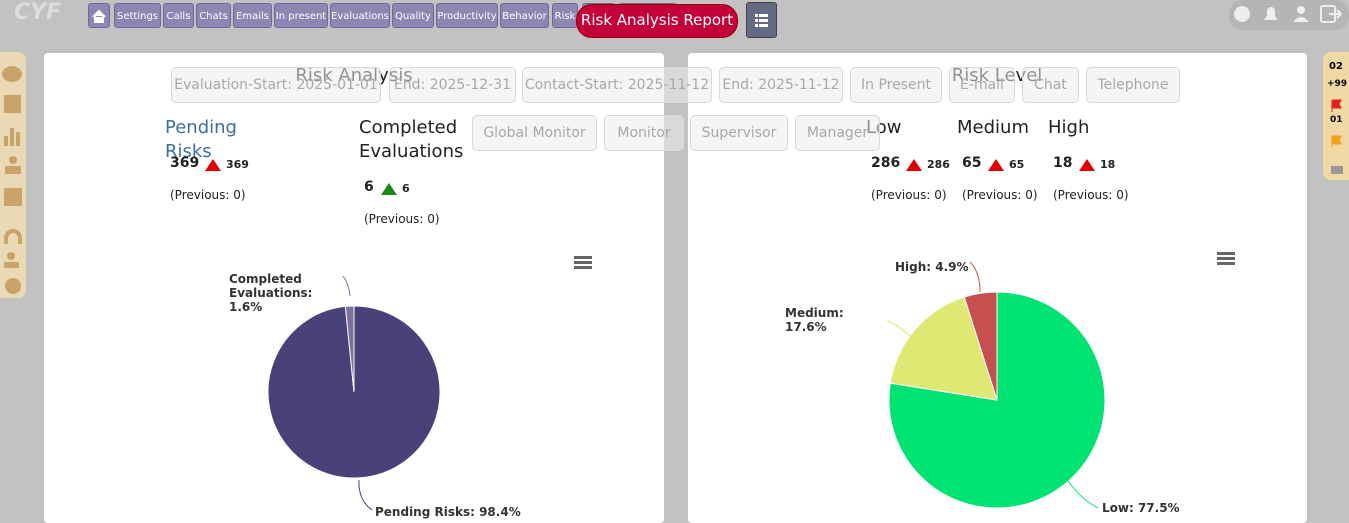 This screenshot has height=523, width=1349. What do you see at coordinates (932, 267) in the screenshot?
I see `data-label: High: 4.9%` at bounding box center [932, 267].